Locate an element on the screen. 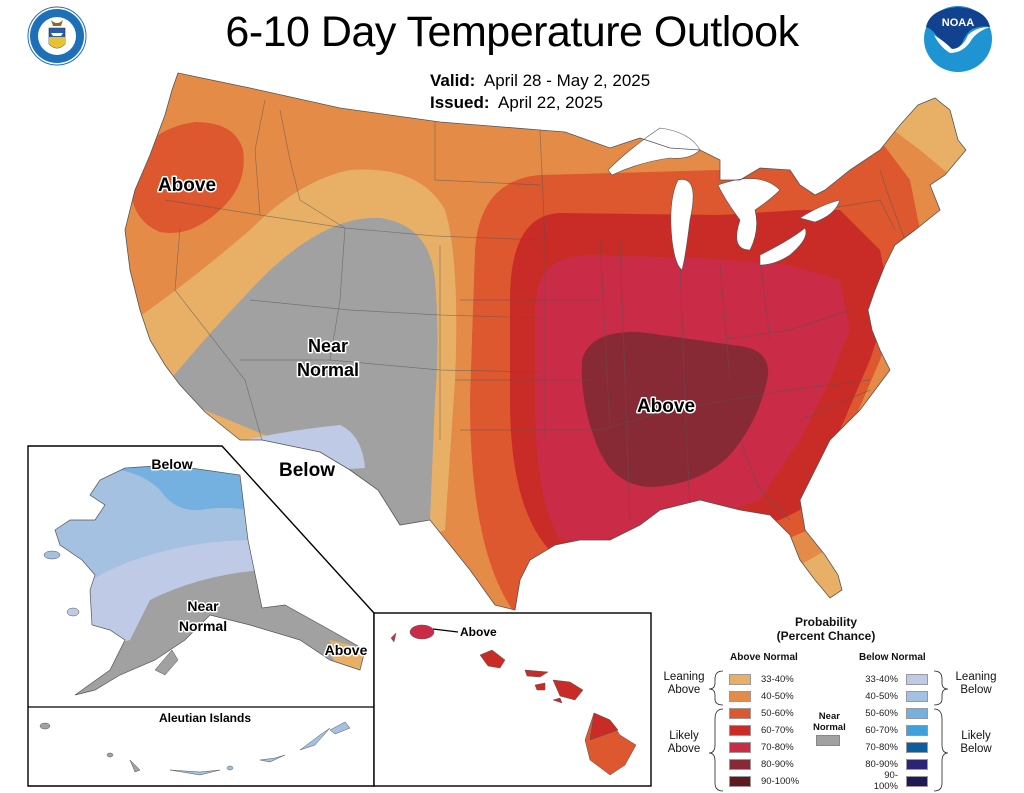 Image resolution: width=1024 pixels, height=793 pixels. leaning-below-label: Leaning Below is located at coordinates (976, 684).